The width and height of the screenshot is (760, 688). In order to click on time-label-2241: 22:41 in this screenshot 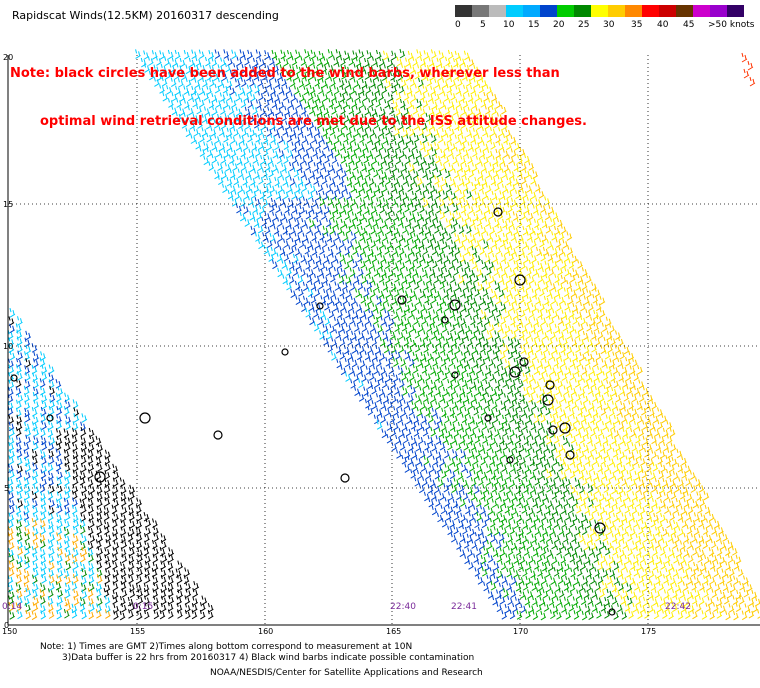, I will do `click(464, 607)`.